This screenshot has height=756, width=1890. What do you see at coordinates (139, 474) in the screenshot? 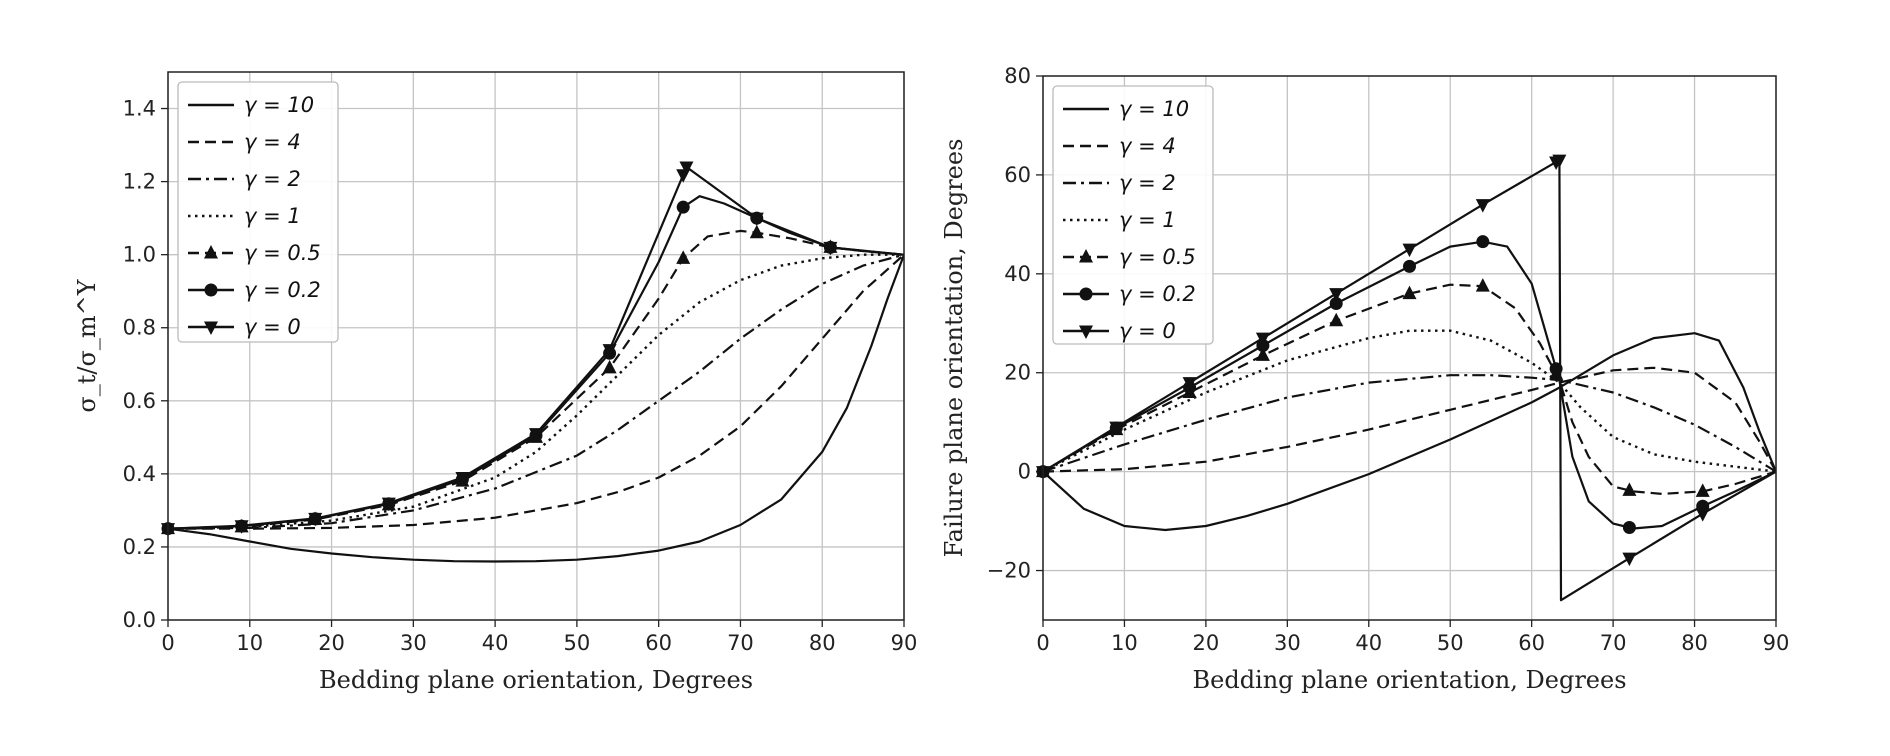
I see `y-tick-label: 0.4` at bounding box center [139, 474].